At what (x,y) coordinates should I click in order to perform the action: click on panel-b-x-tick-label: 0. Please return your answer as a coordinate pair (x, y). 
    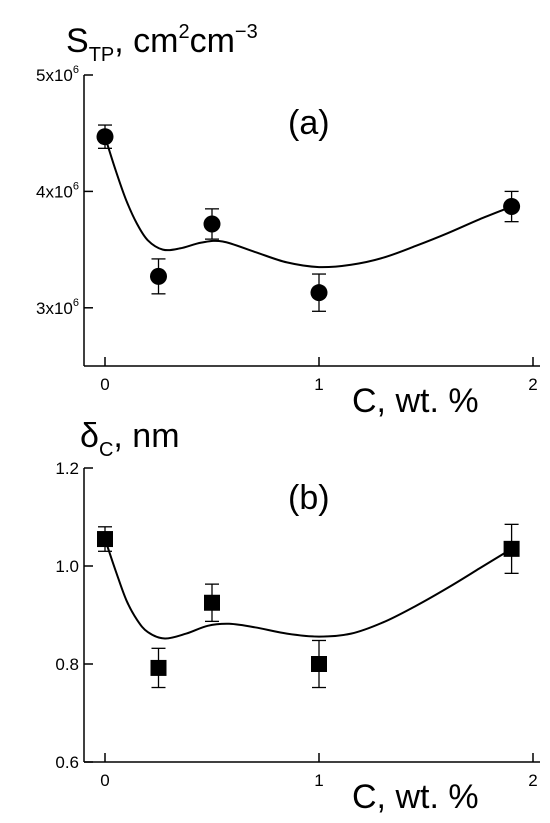
    Looking at the image, I should click on (104, 780).